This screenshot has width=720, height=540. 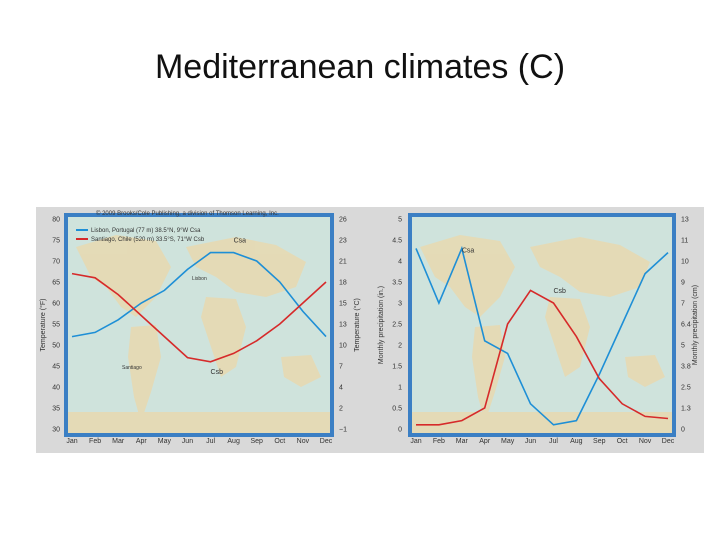 What do you see at coordinates (686, 325) in the screenshot?
I see `y2-tick-label: 6.4` at bounding box center [686, 325].